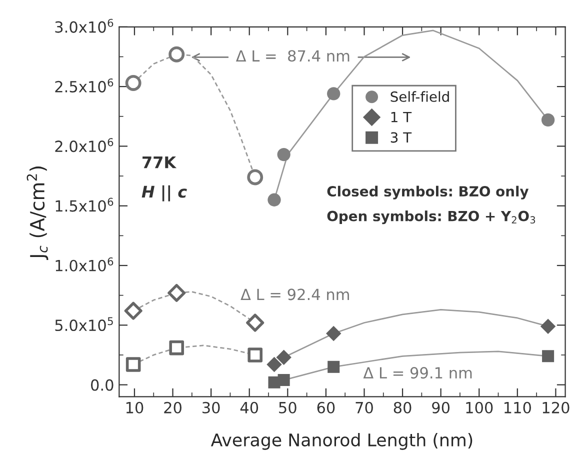  What do you see at coordinates (85, 264) in the screenshot?
I see `y-tick-label: 1.0x10$^{6}$` at bounding box center [85, 264].